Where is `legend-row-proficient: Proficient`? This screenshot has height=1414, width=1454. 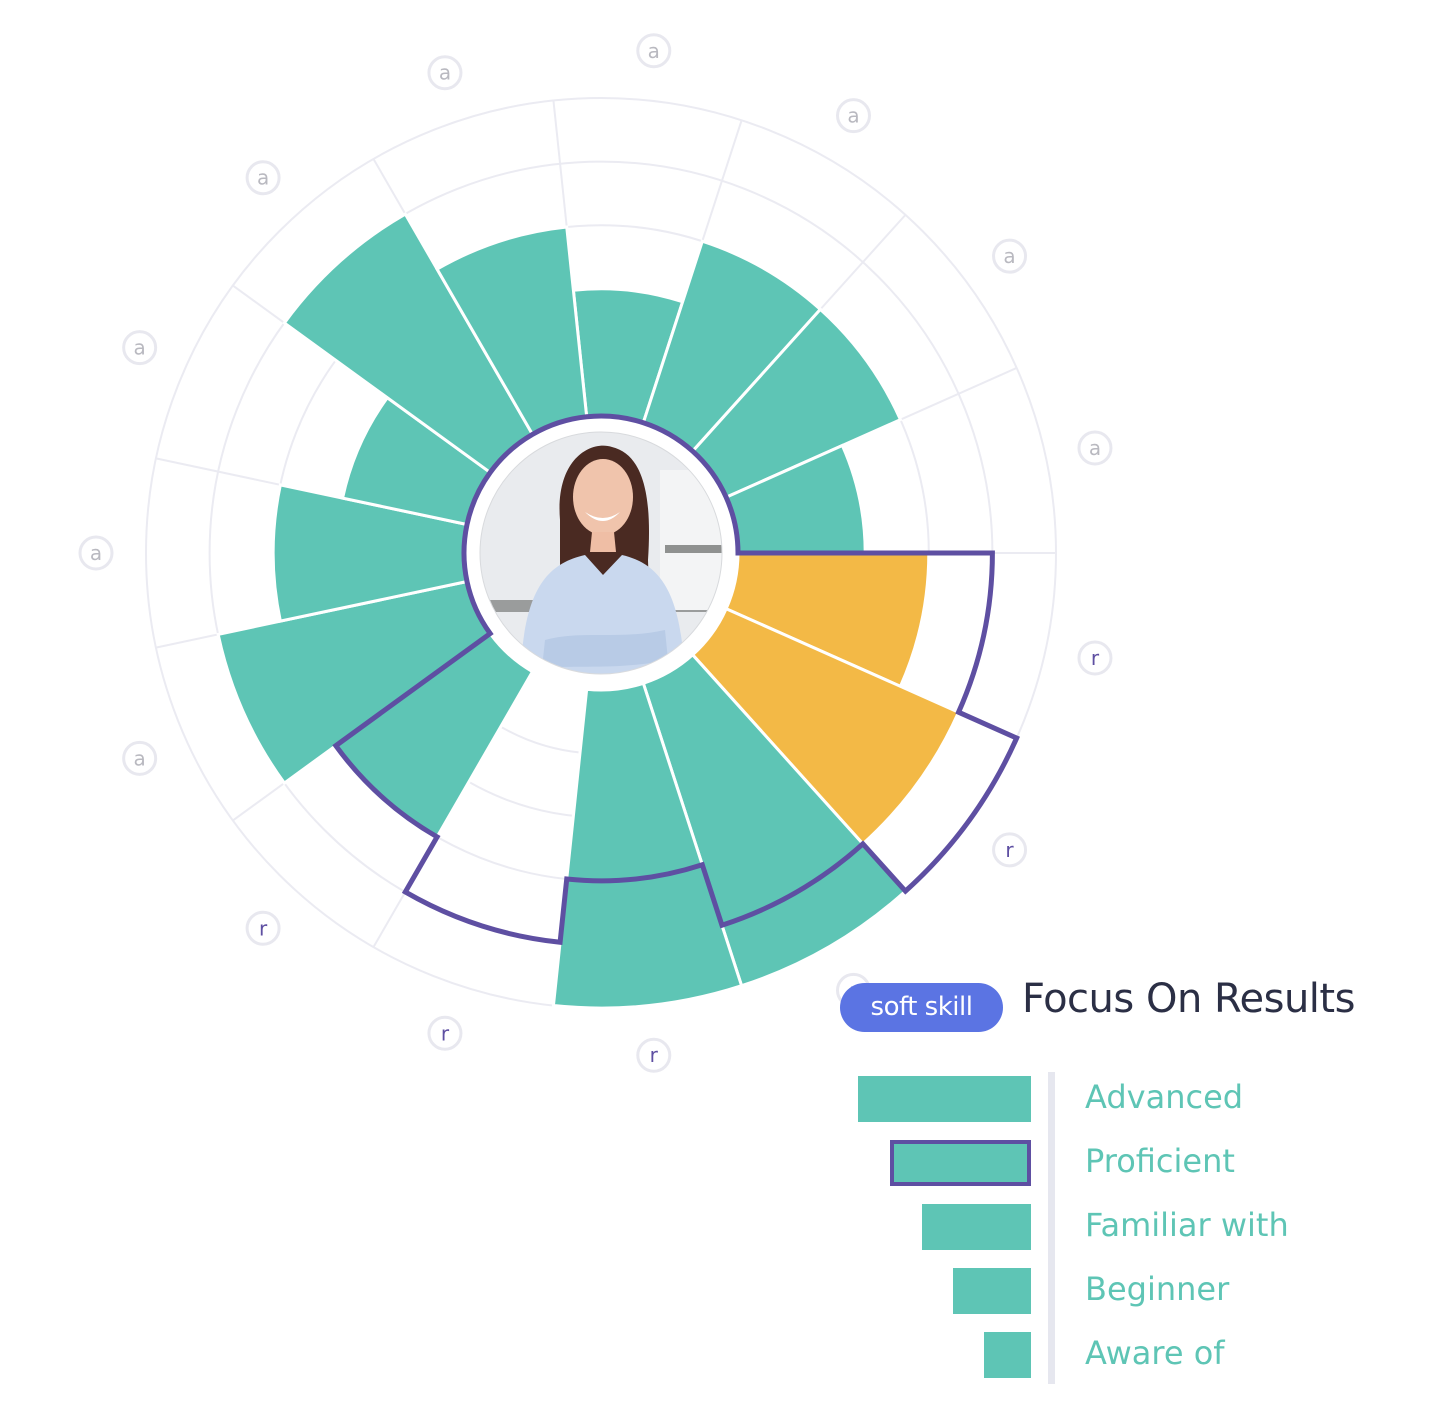 legend-row-proficient: Proficient is located at coordinates (1120, 1163).